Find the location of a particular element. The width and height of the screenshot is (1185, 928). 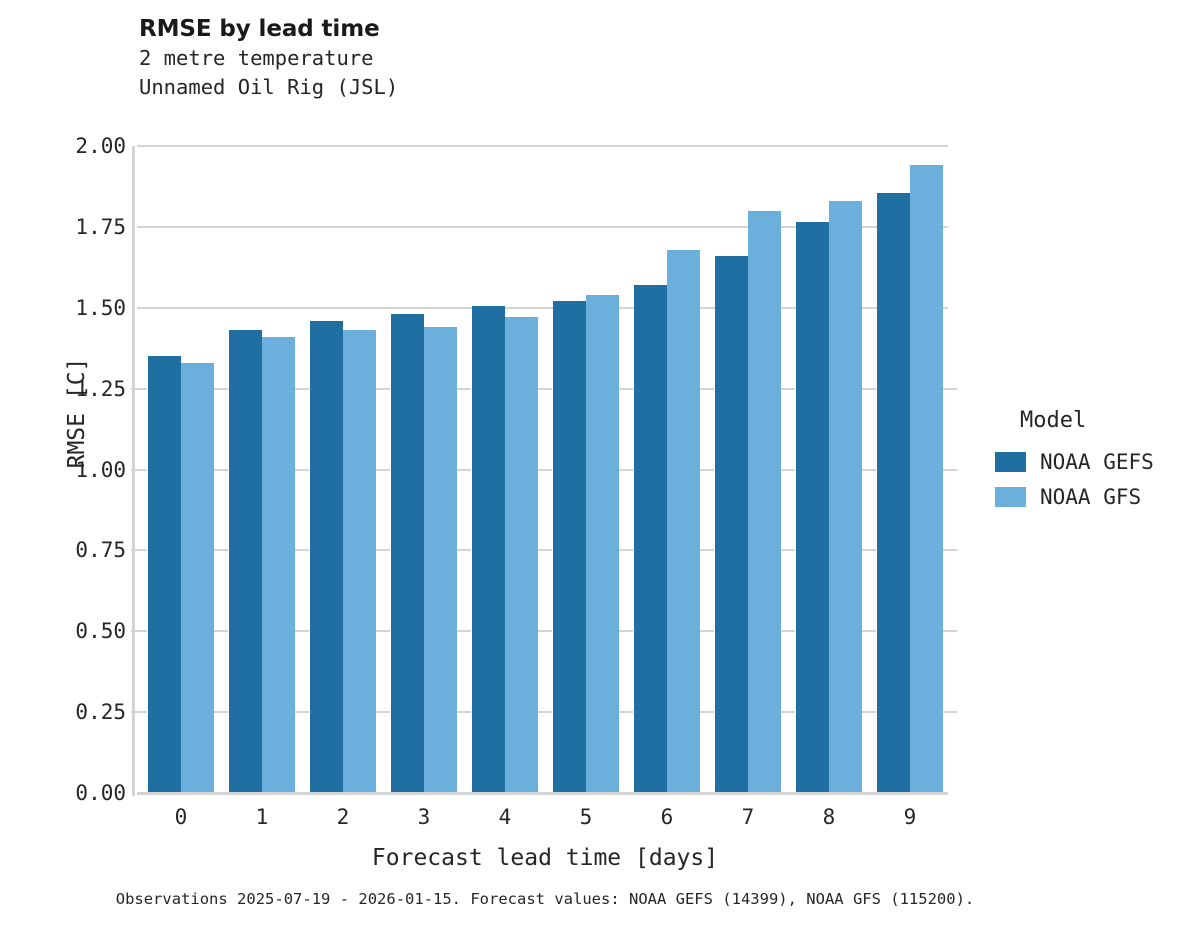

x-tick-label: 8 is located at coordinates (829, 817).